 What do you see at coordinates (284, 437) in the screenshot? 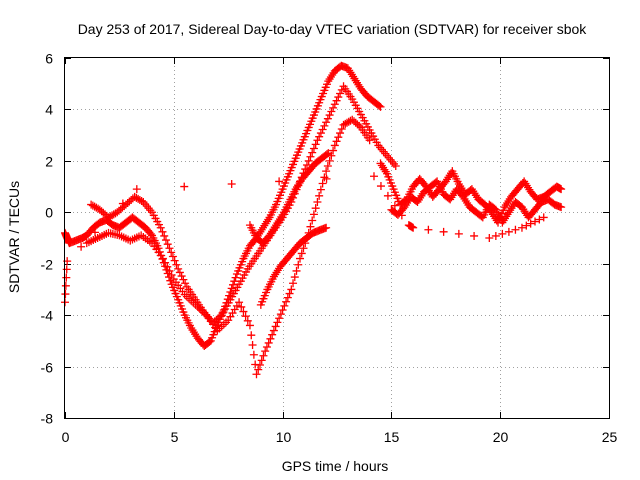
I see `x-tick-label: 10` at bounding box center [284, 437].